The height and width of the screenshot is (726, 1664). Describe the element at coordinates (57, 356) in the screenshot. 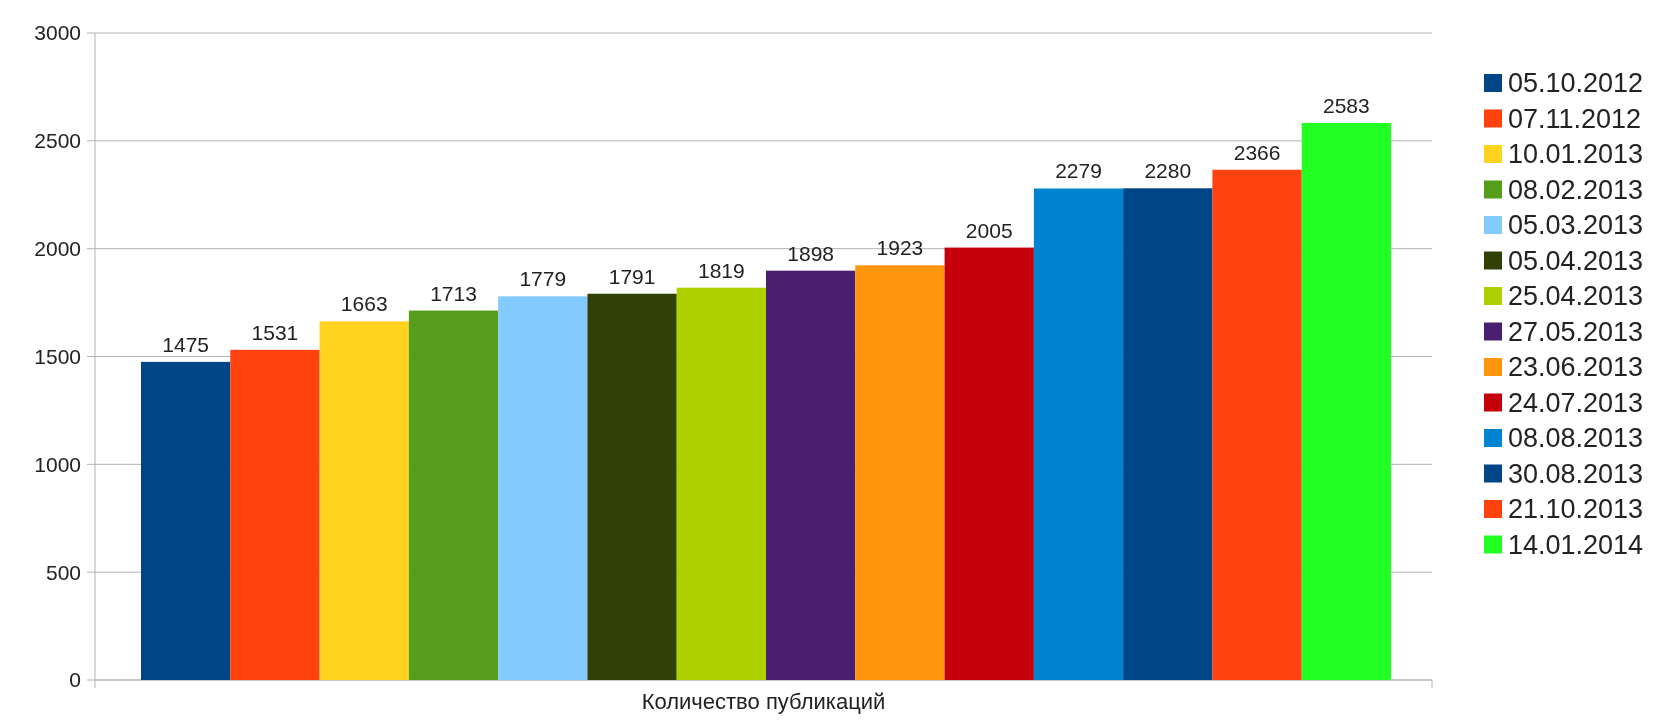

I see `y-tick-label: 1500` at that location.